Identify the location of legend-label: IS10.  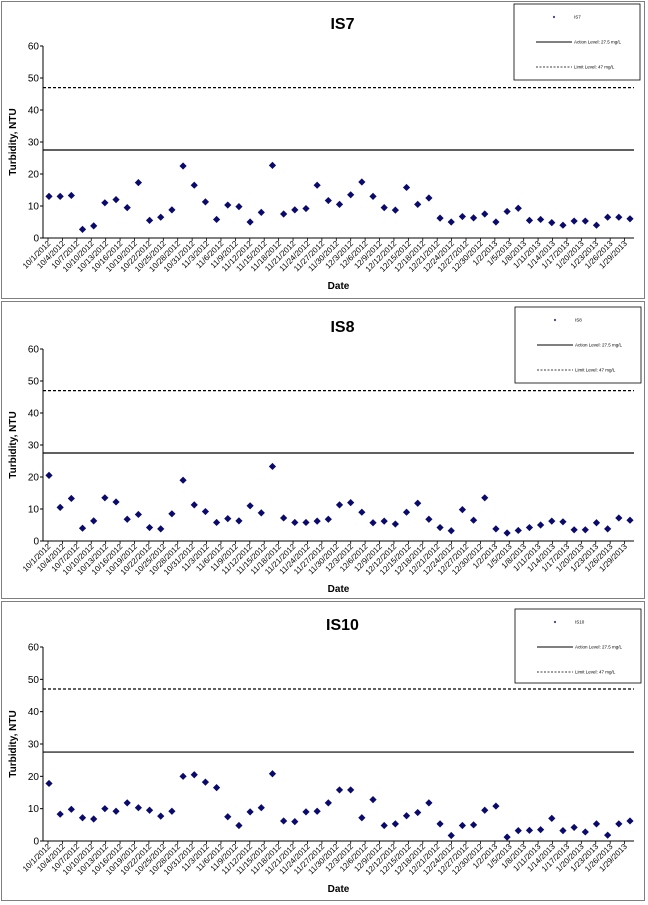
(580, 622).